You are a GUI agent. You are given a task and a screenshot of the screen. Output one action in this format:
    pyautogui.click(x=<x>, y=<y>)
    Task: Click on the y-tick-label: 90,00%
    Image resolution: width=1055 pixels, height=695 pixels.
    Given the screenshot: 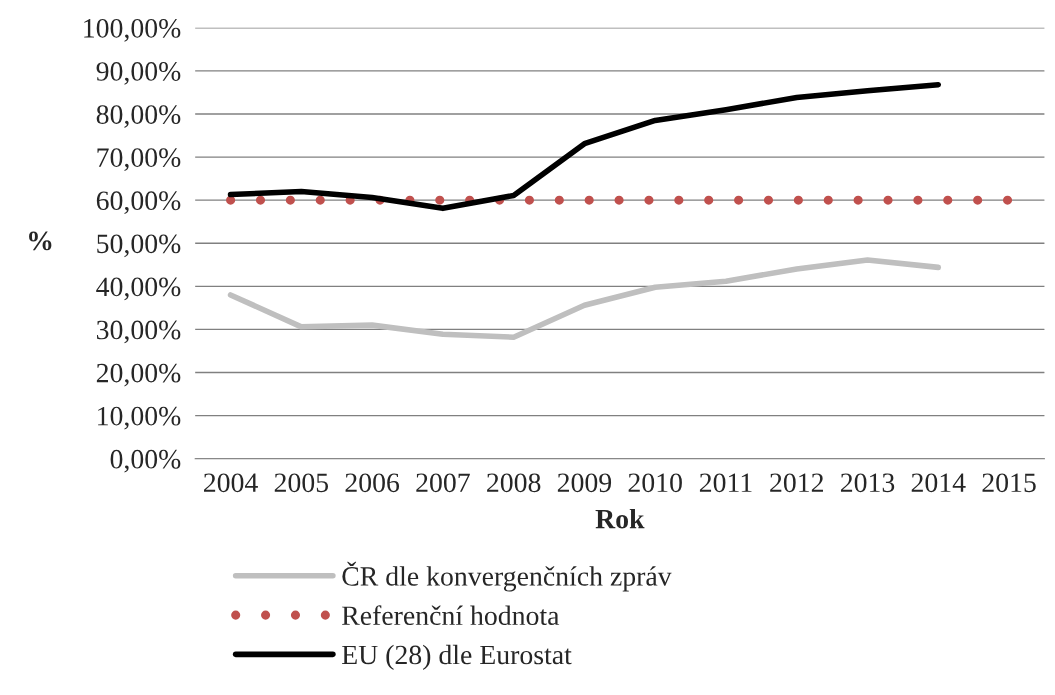 What is the action you would take?
    pyautogui.click(x=138, y=73)
    